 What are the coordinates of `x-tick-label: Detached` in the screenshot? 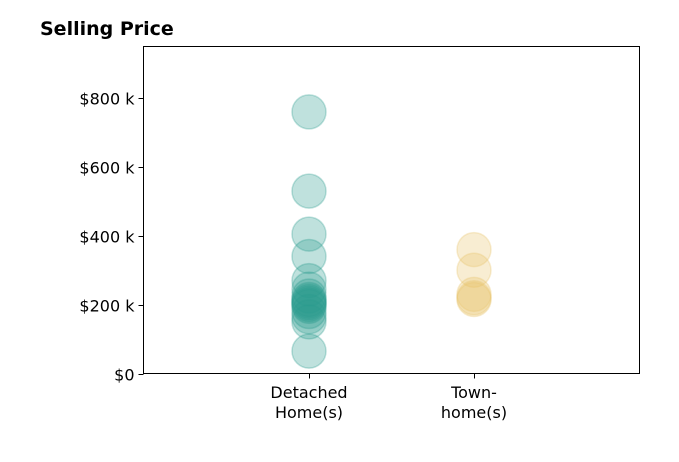 It's located at (308, 392).